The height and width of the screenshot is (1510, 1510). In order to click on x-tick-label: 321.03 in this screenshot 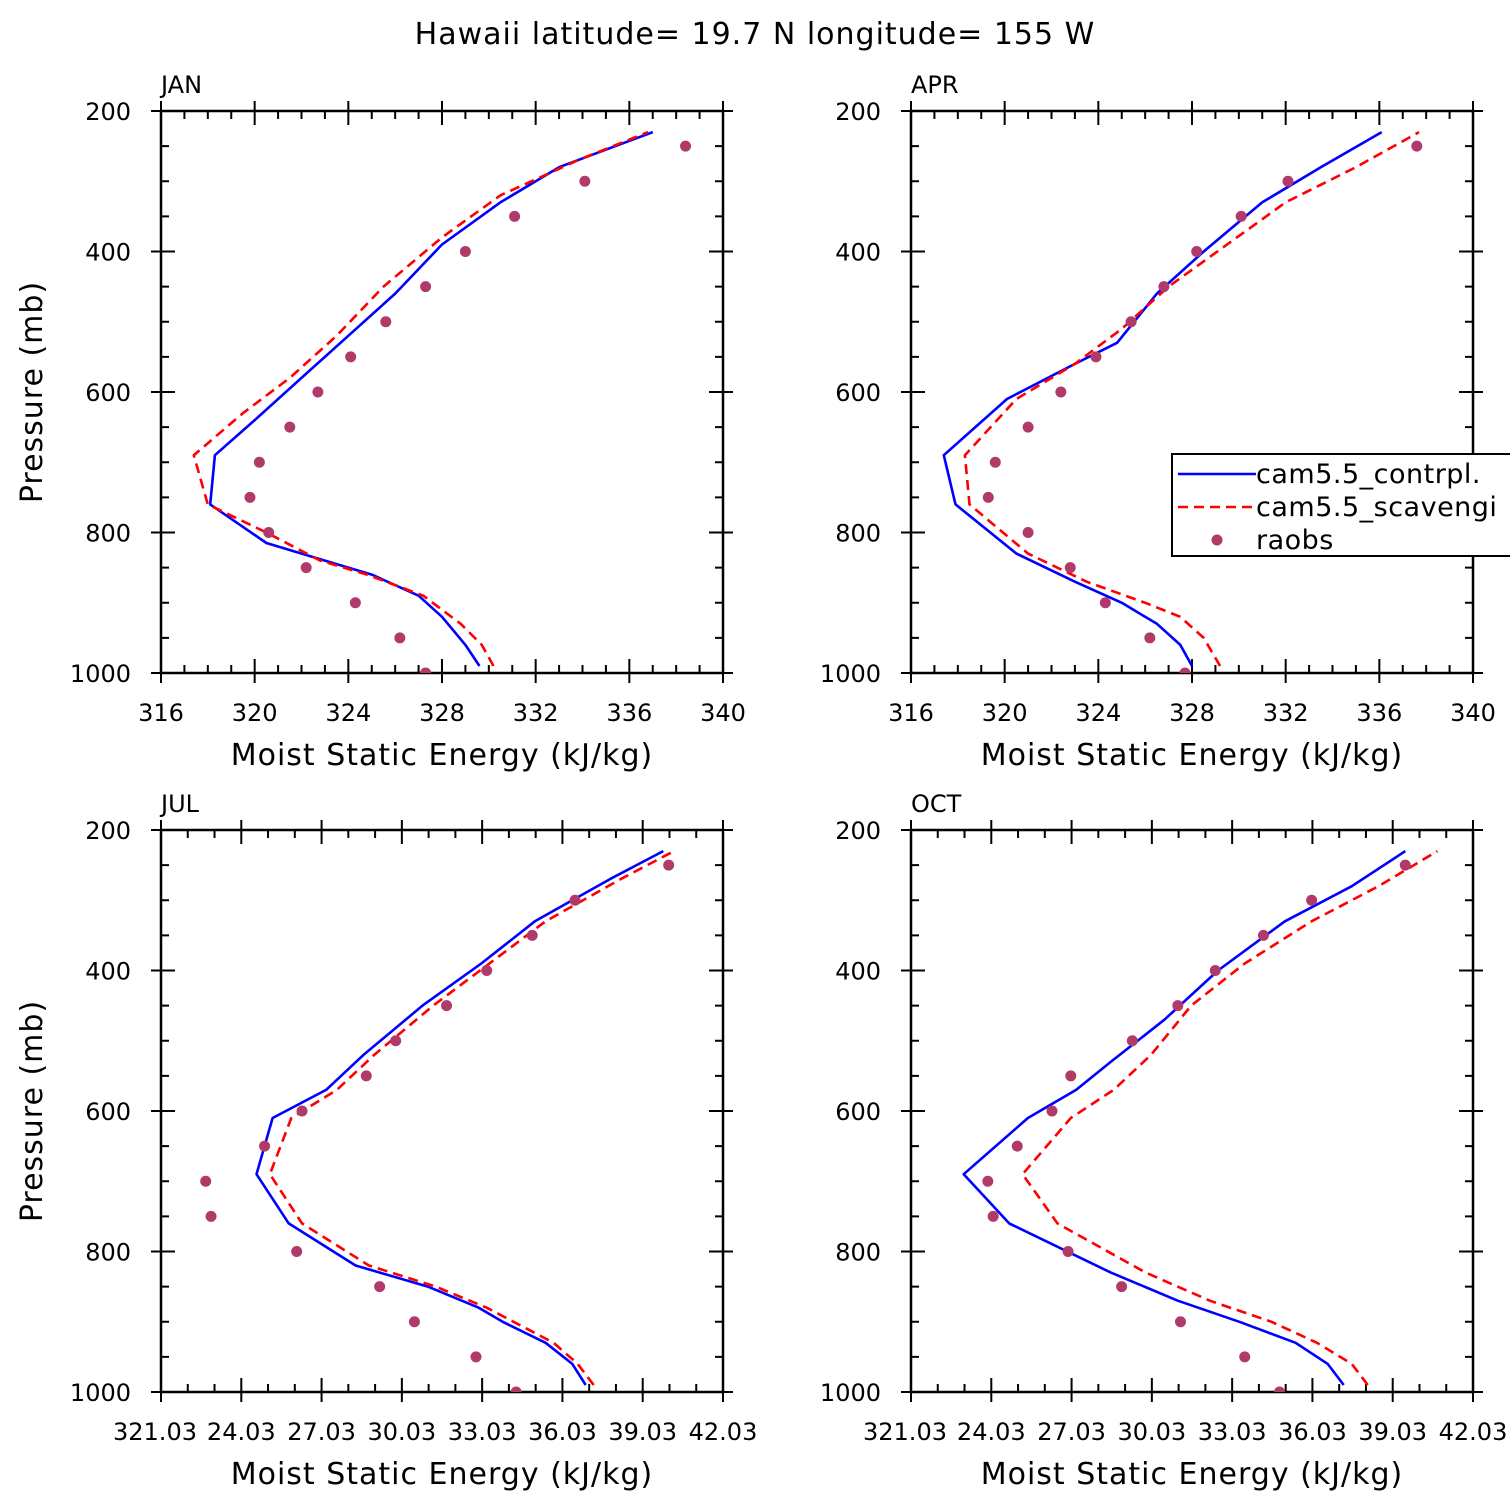, I will do `click(905, 1432)`.